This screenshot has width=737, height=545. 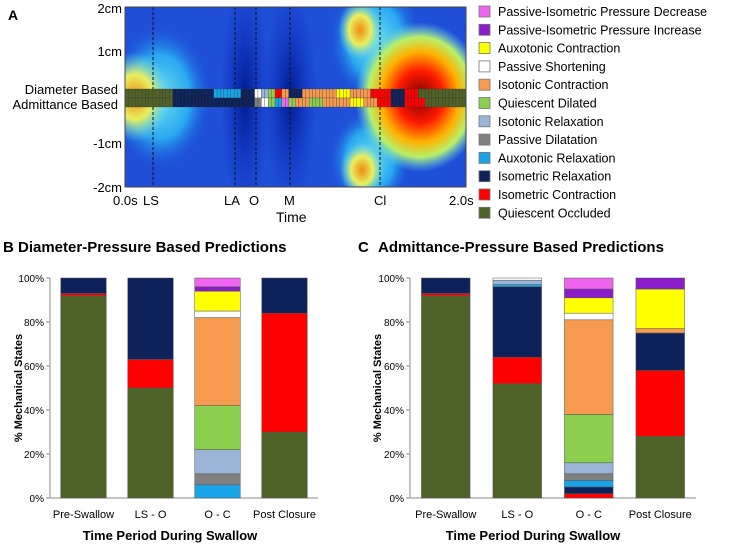 I want to click on bar-segment-isometric-relaxation-post-closure, so click(x=284, y=295).